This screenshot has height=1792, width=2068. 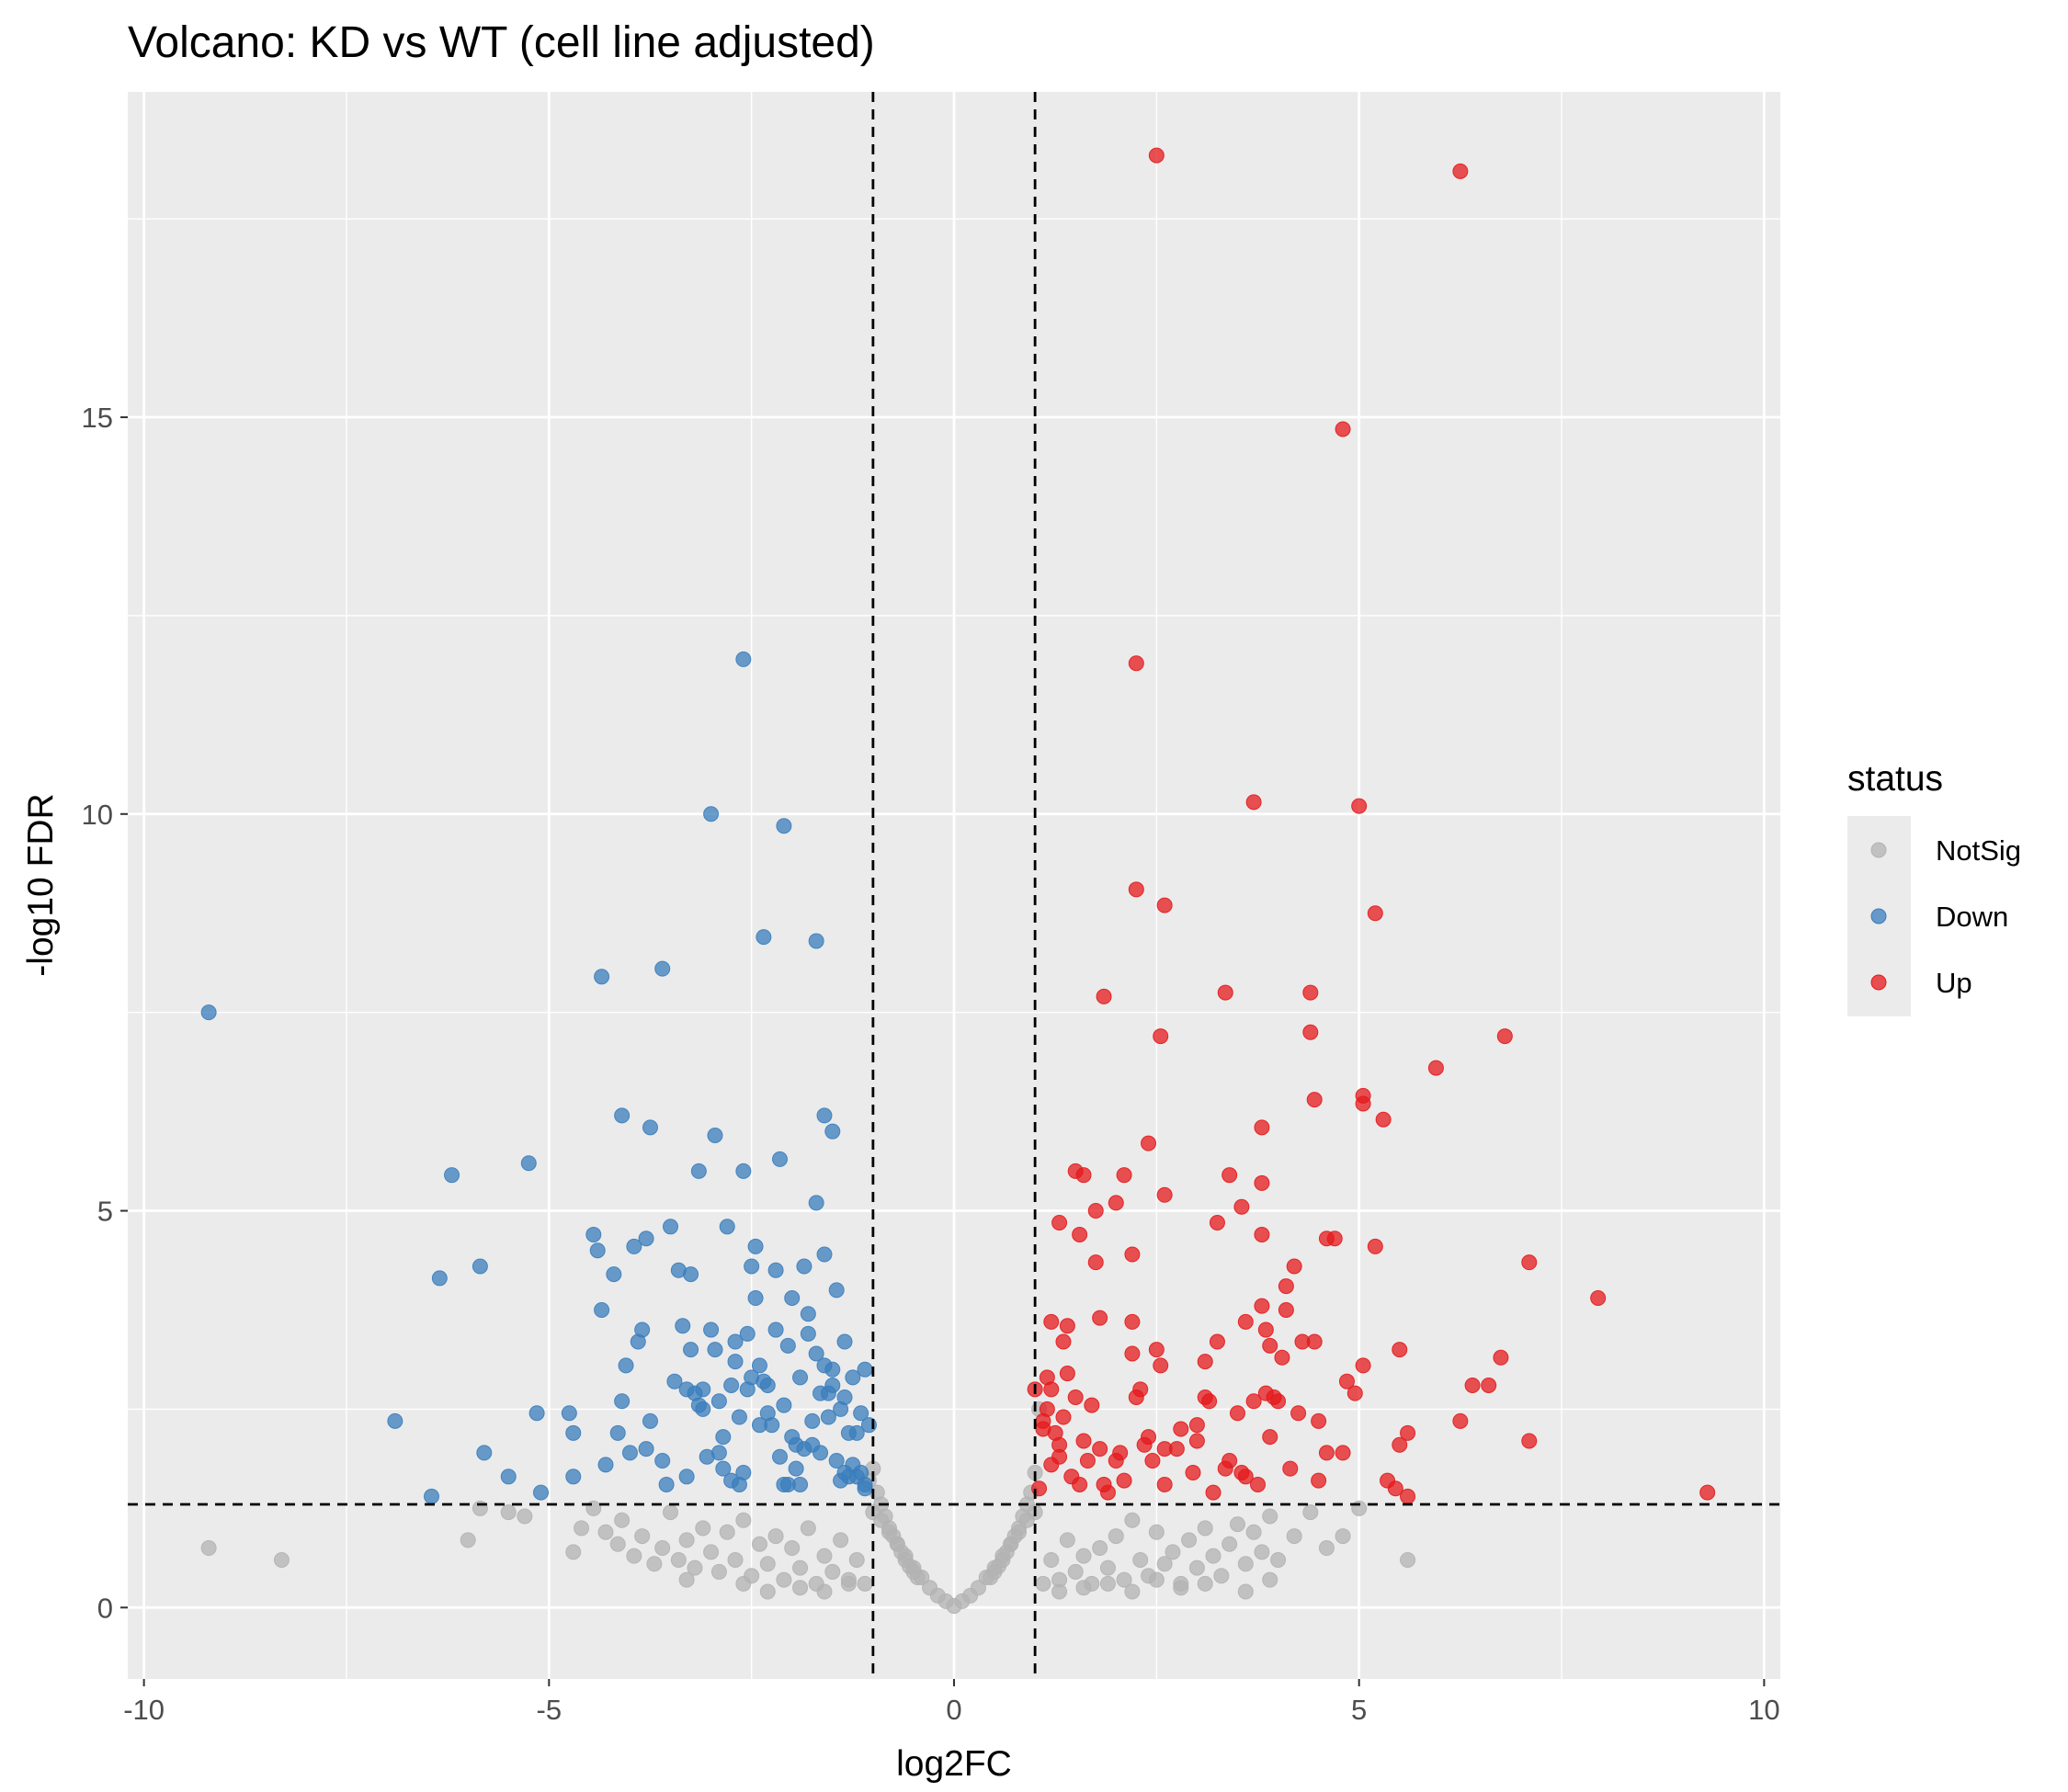 I want to click on chart-title: Volcano: KD vs WT (cell line adjusted), so click(x=501, y=42).